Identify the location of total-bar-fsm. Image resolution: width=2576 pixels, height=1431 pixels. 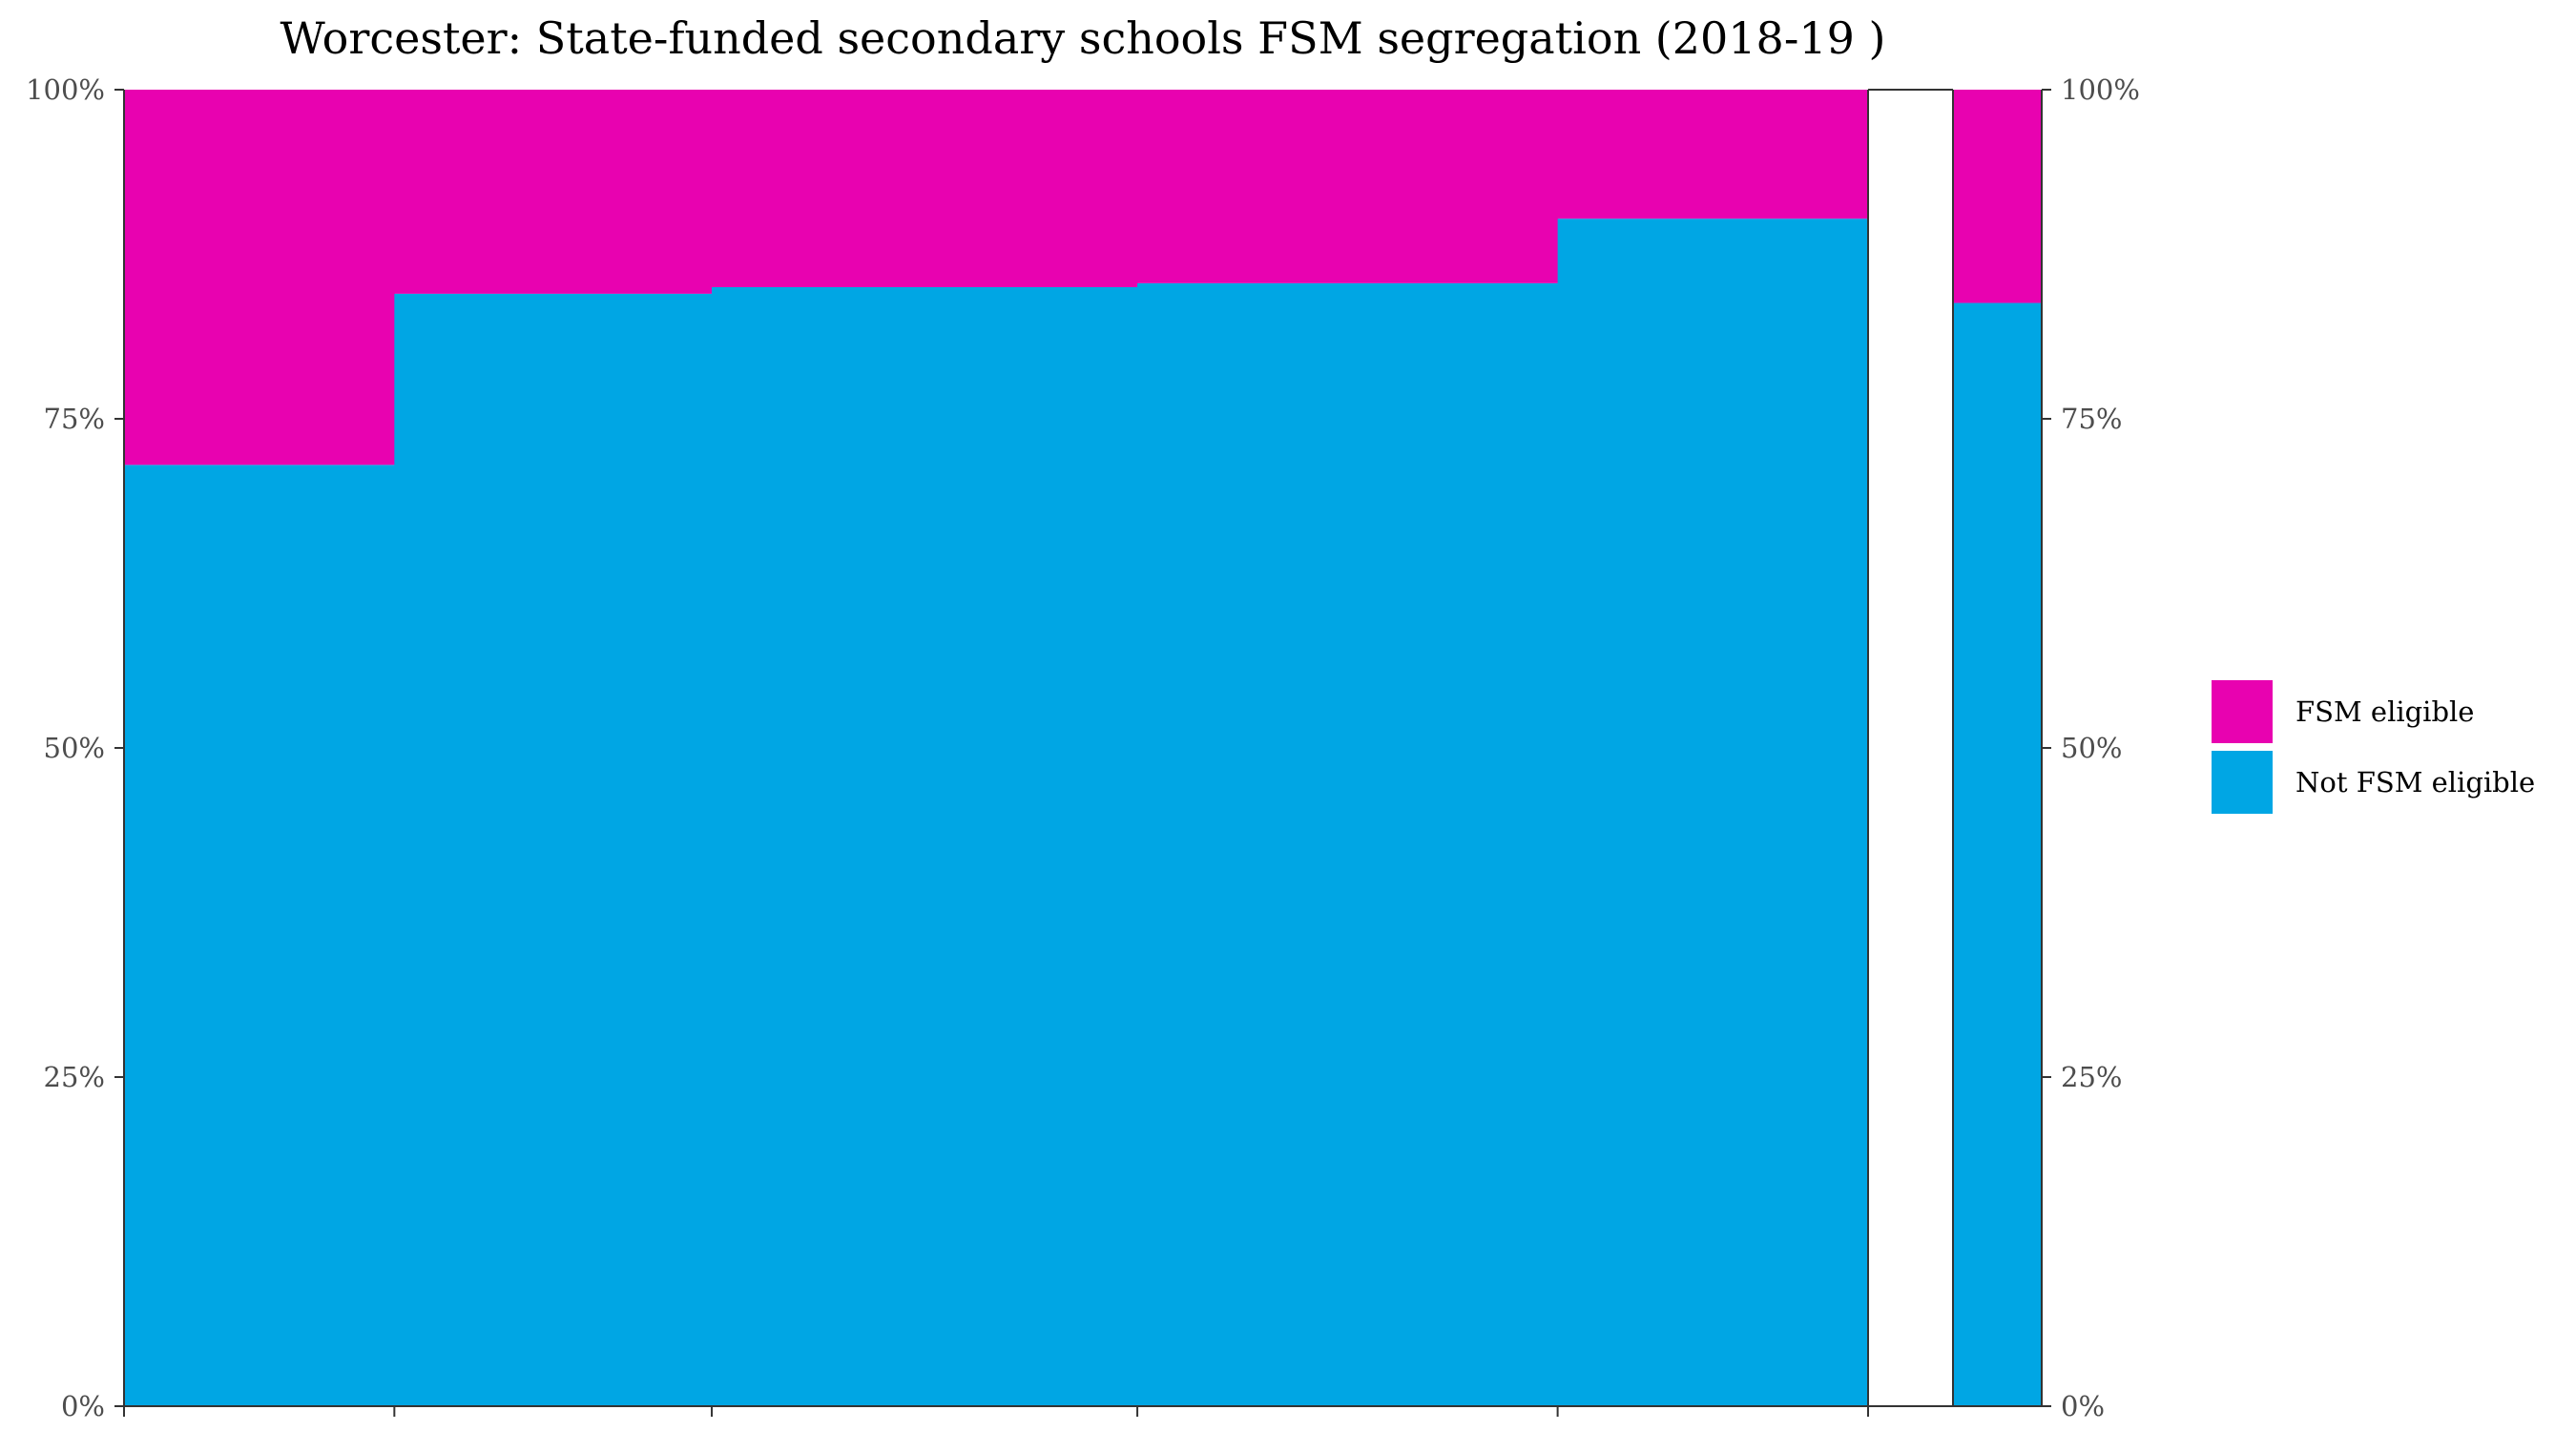
(1997, 196).